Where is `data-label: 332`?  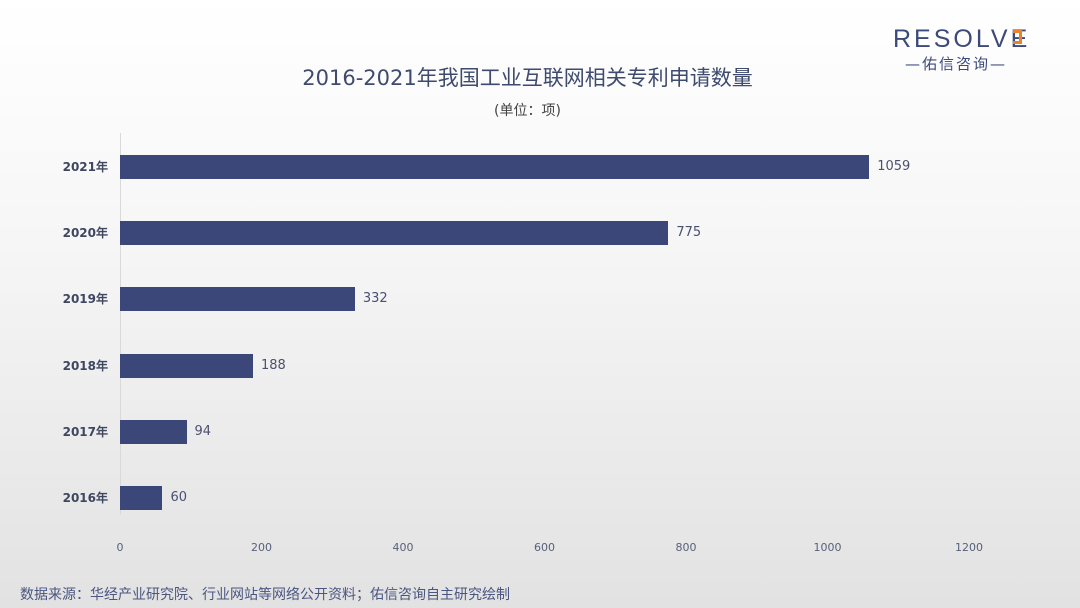
data-label: 332 is located at coordinates (375, 299).